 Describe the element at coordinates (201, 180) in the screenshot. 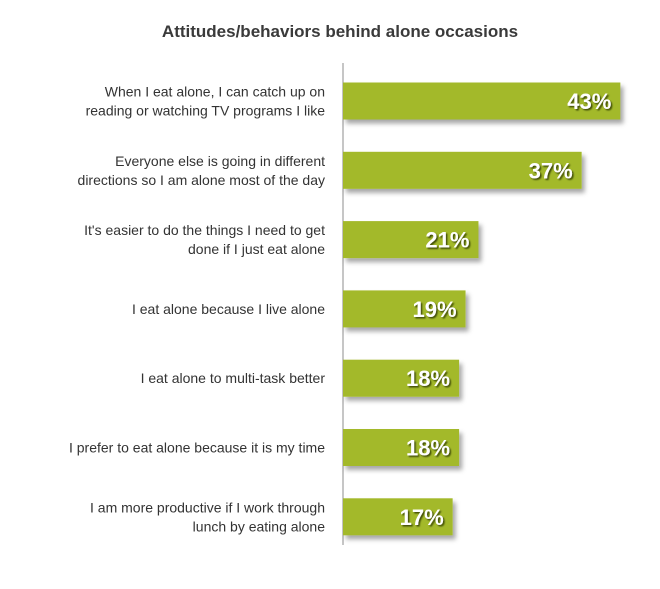

I see `category-label-line: directions so I am alone most of the day` at that location.